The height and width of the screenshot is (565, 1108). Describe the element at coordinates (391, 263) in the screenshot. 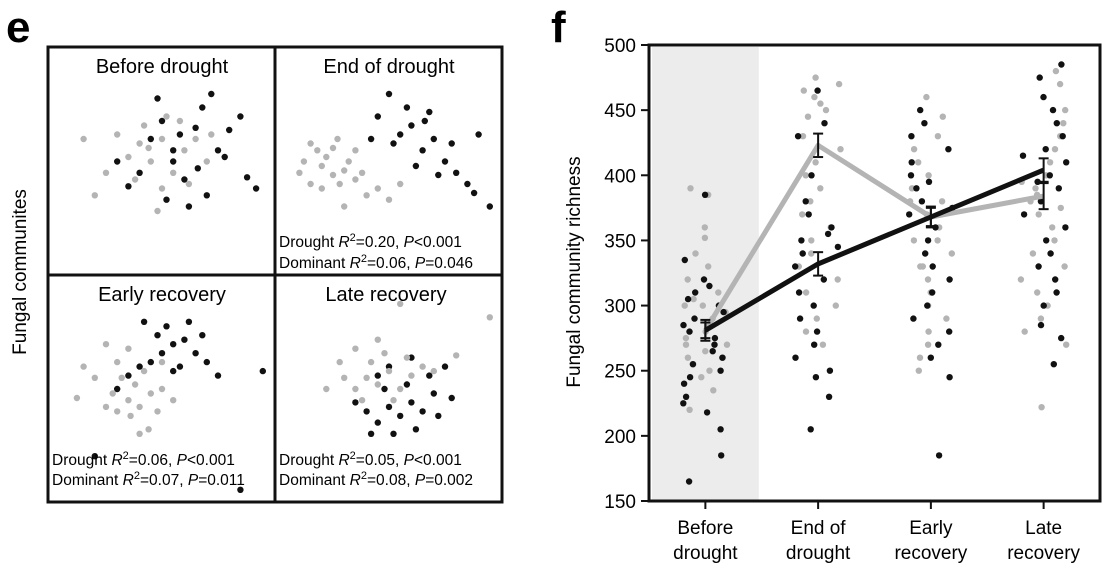

I see `stat-r2: 0.06` at that location.